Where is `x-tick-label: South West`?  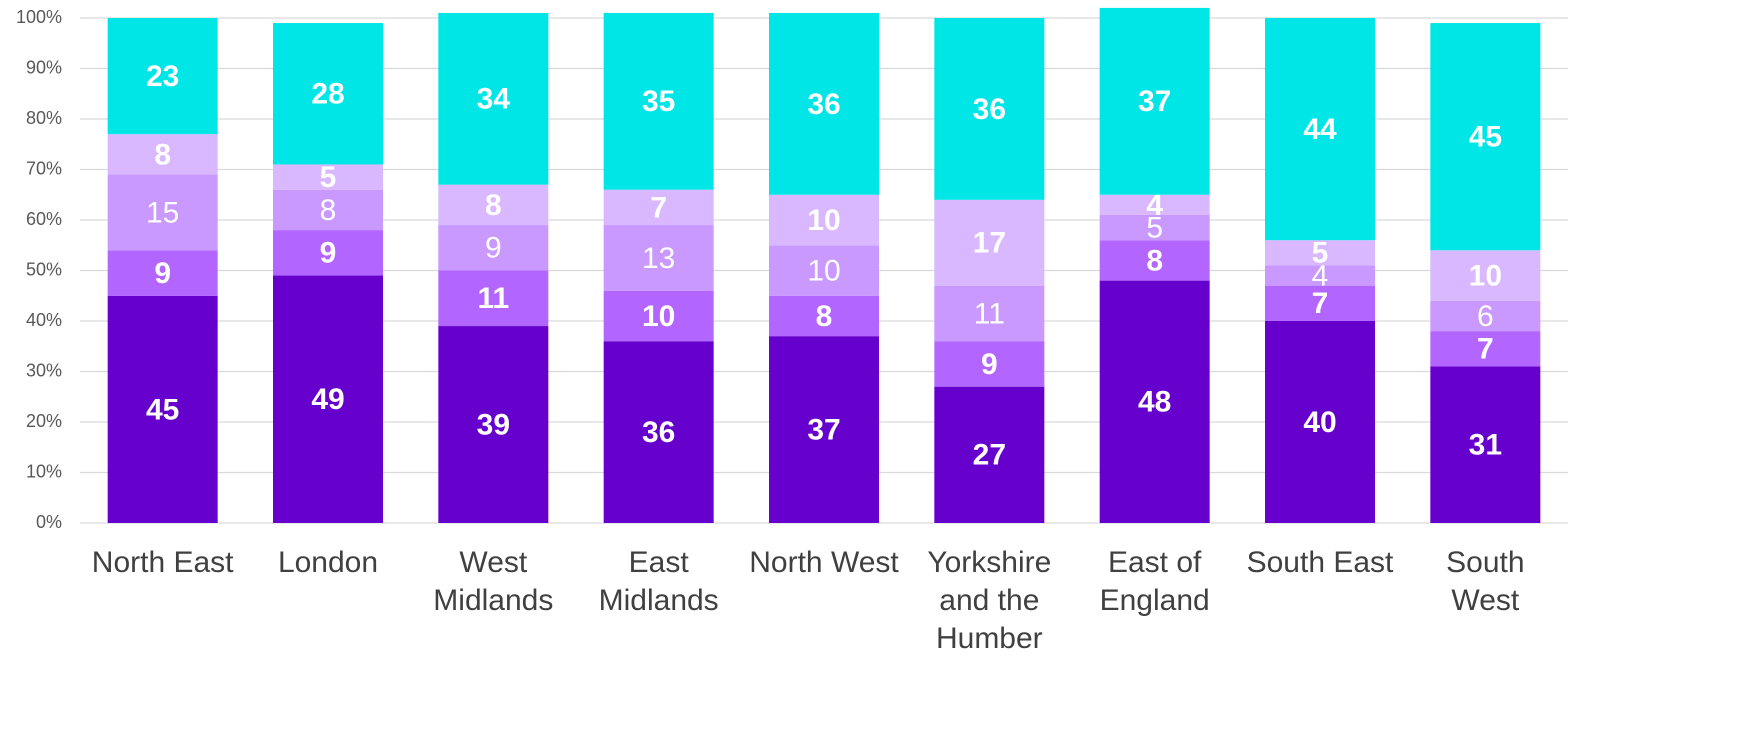
x-tick-label: South West is located at coordinates (1485, 581).